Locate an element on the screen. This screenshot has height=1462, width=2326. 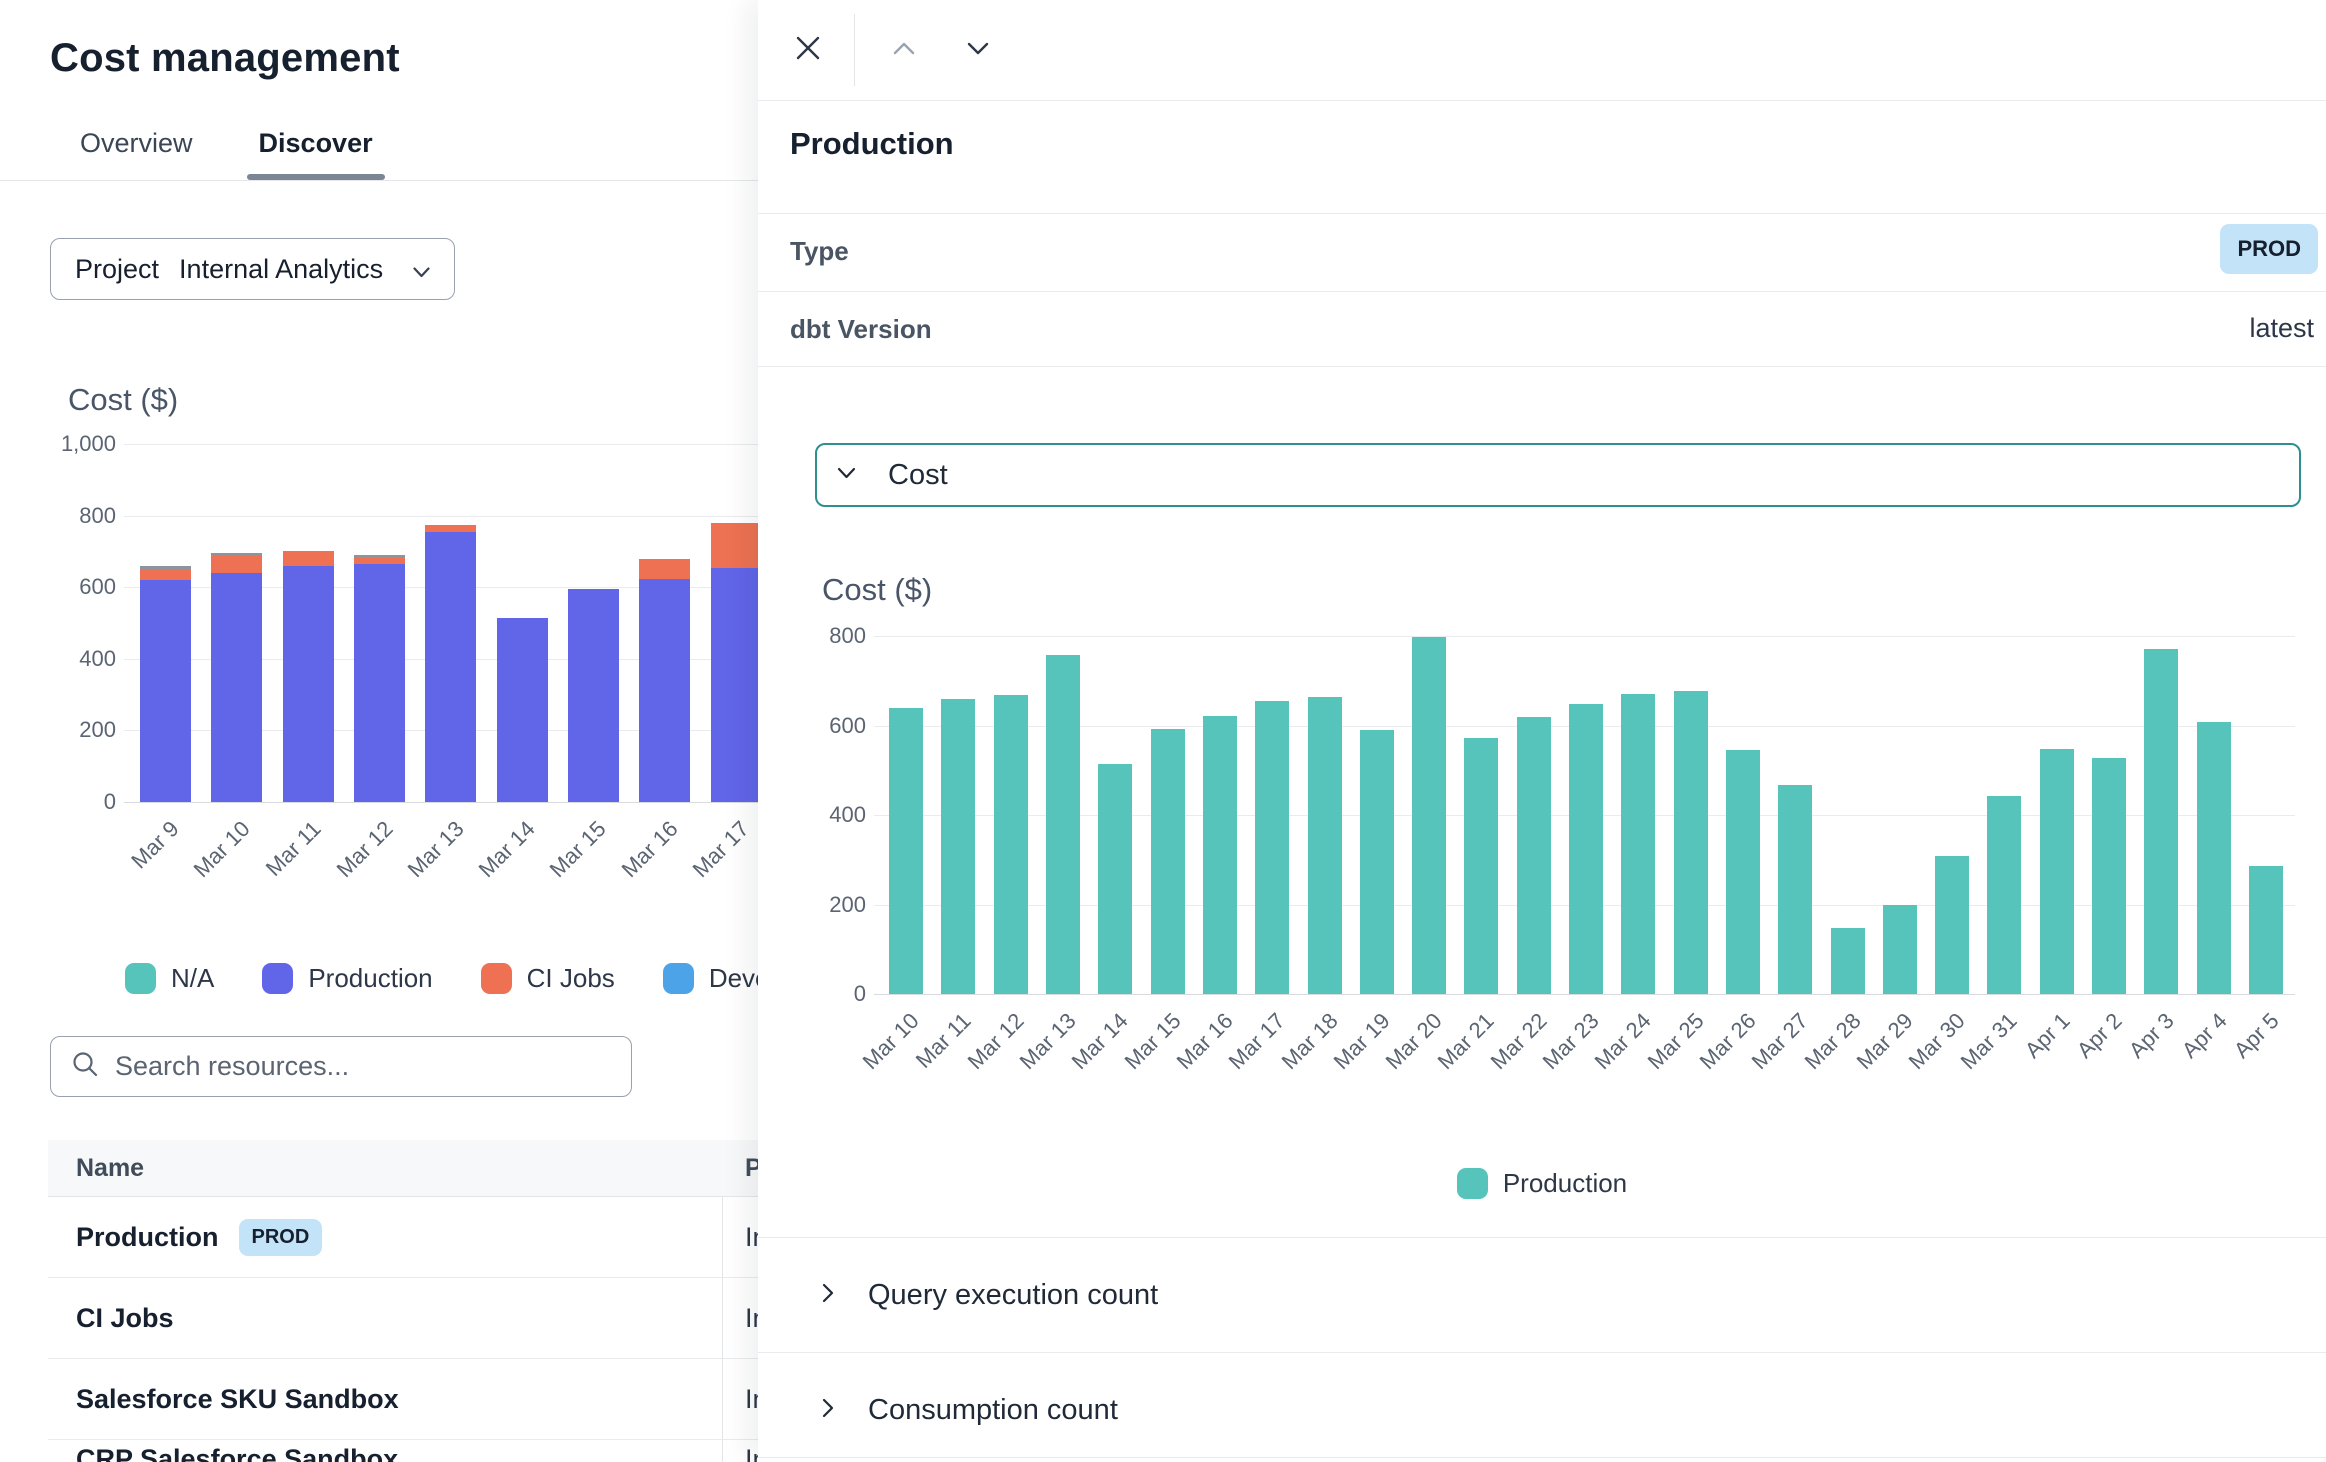
resource-name: Salesforce SKU Sandbox is located at coordinates (237, 1398).